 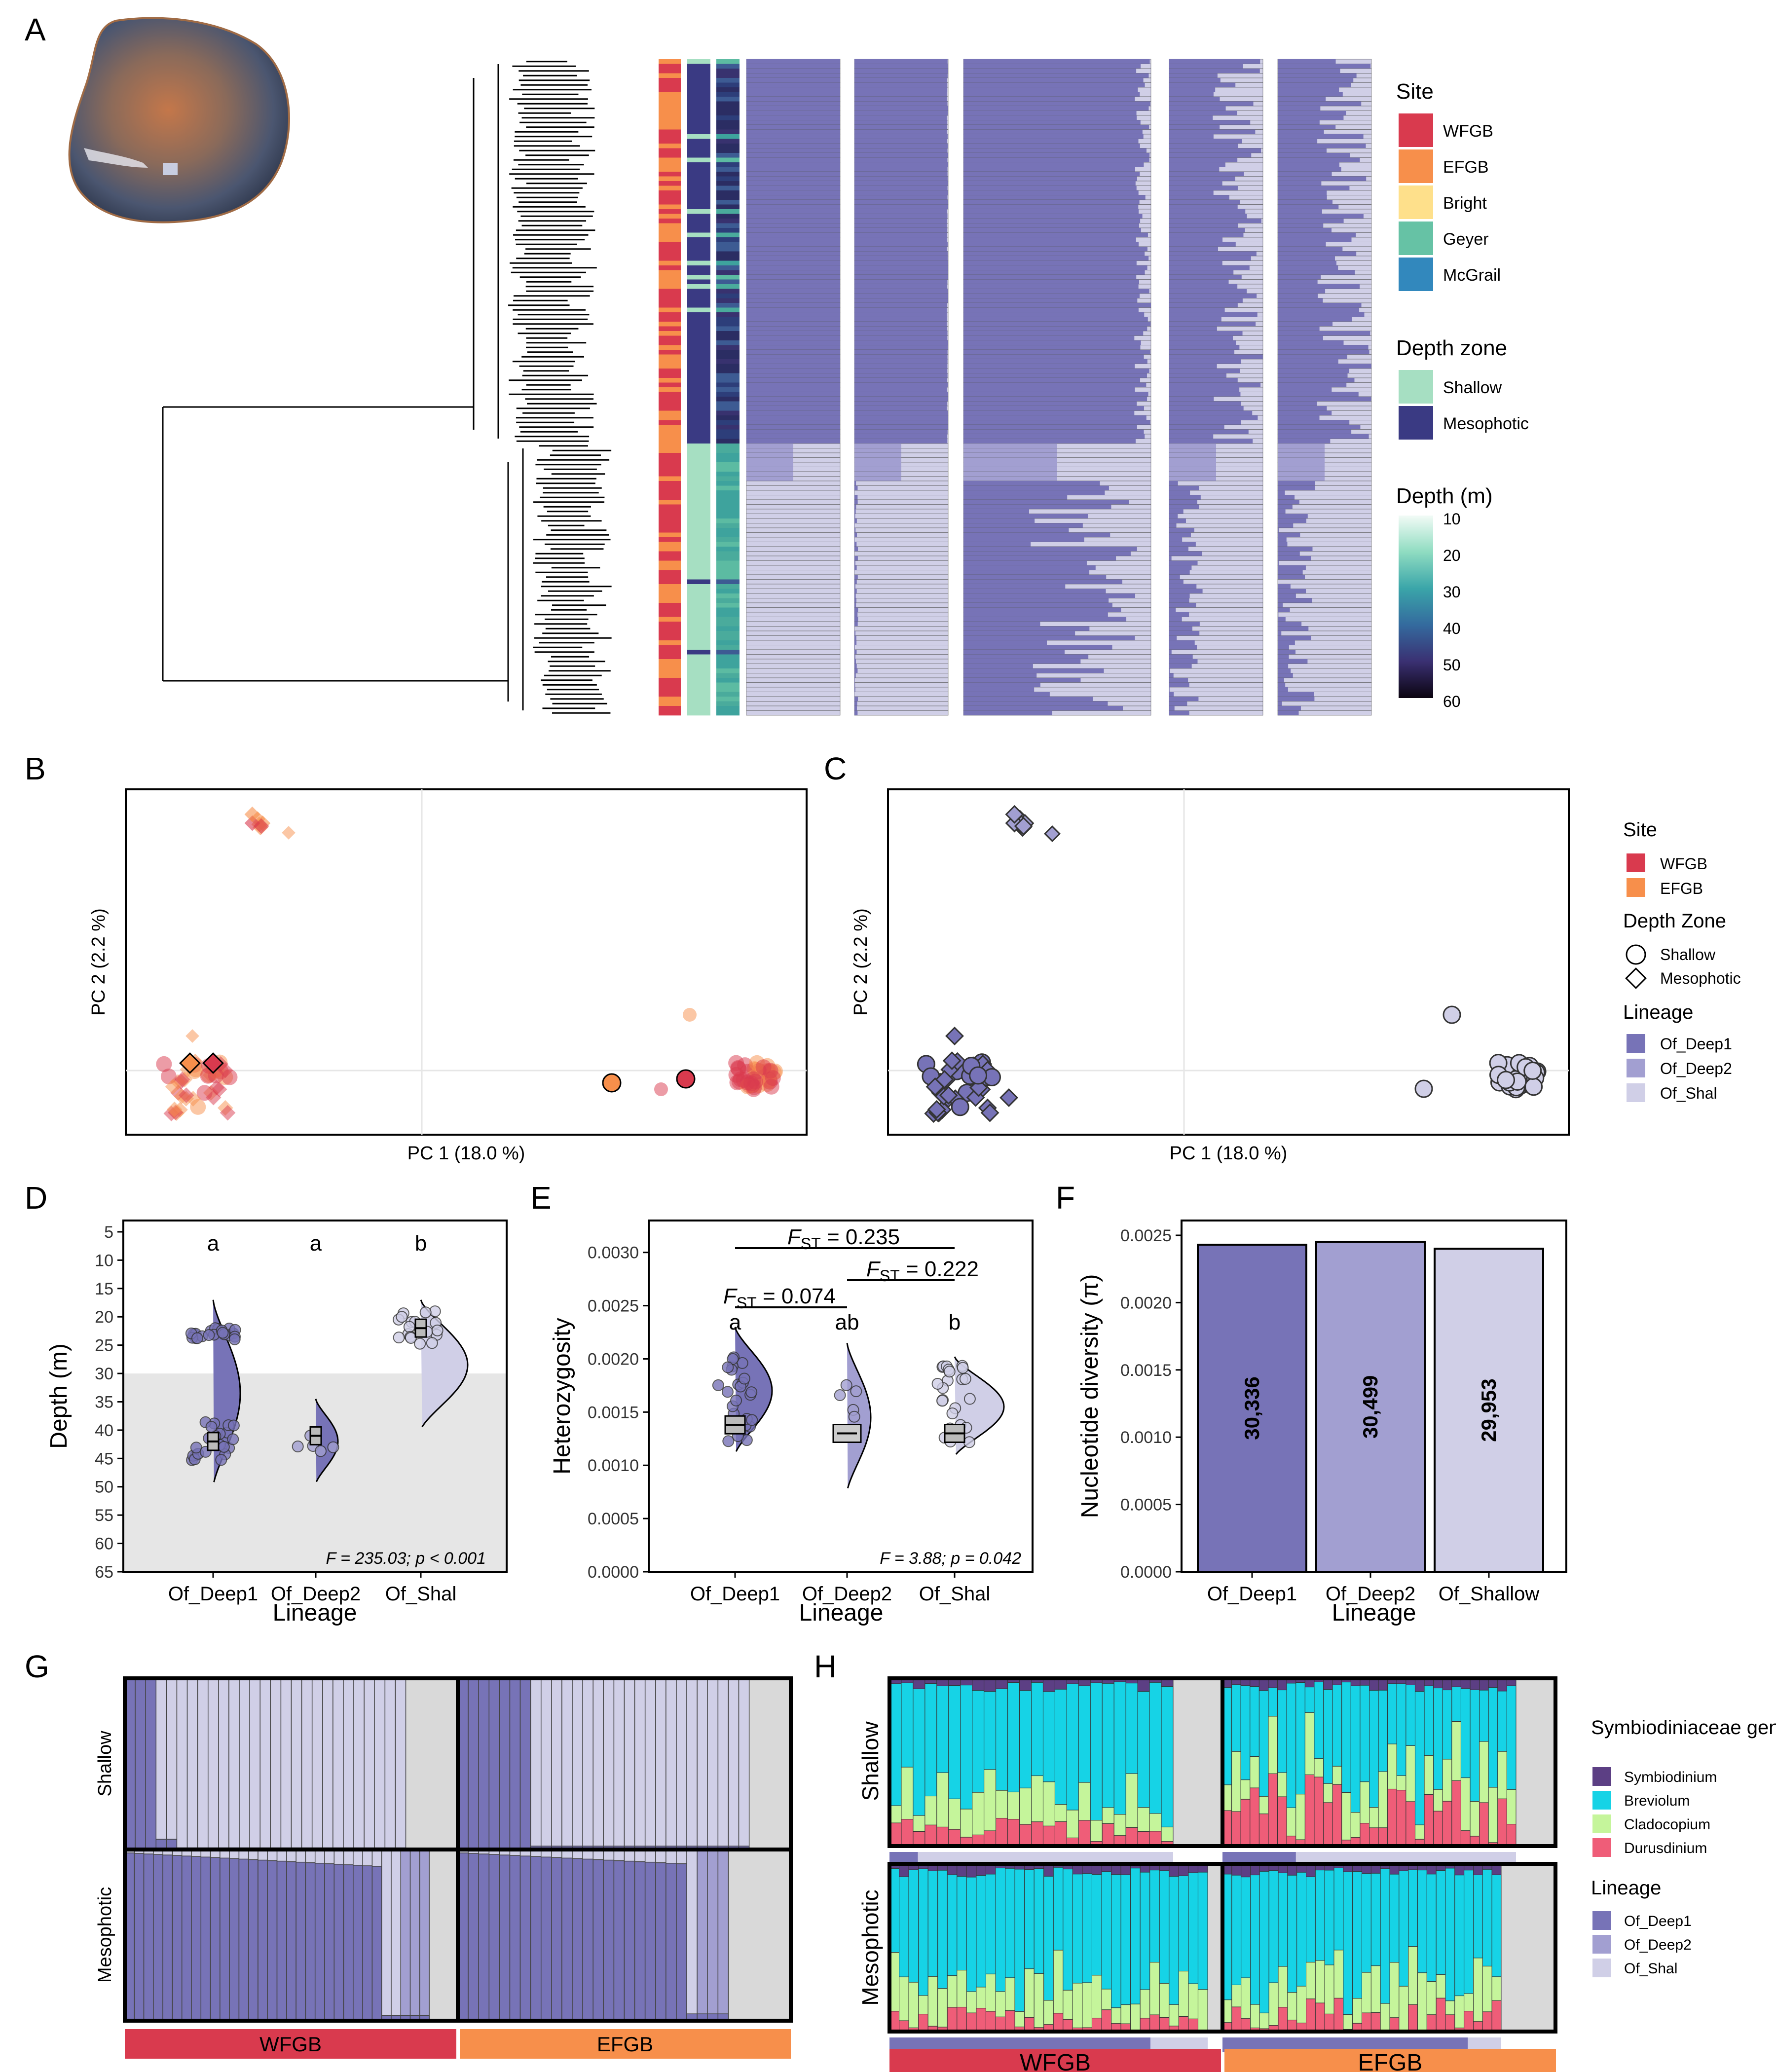 I want to click on dendrogram-leaves-deep, so click(x=552, y=252).